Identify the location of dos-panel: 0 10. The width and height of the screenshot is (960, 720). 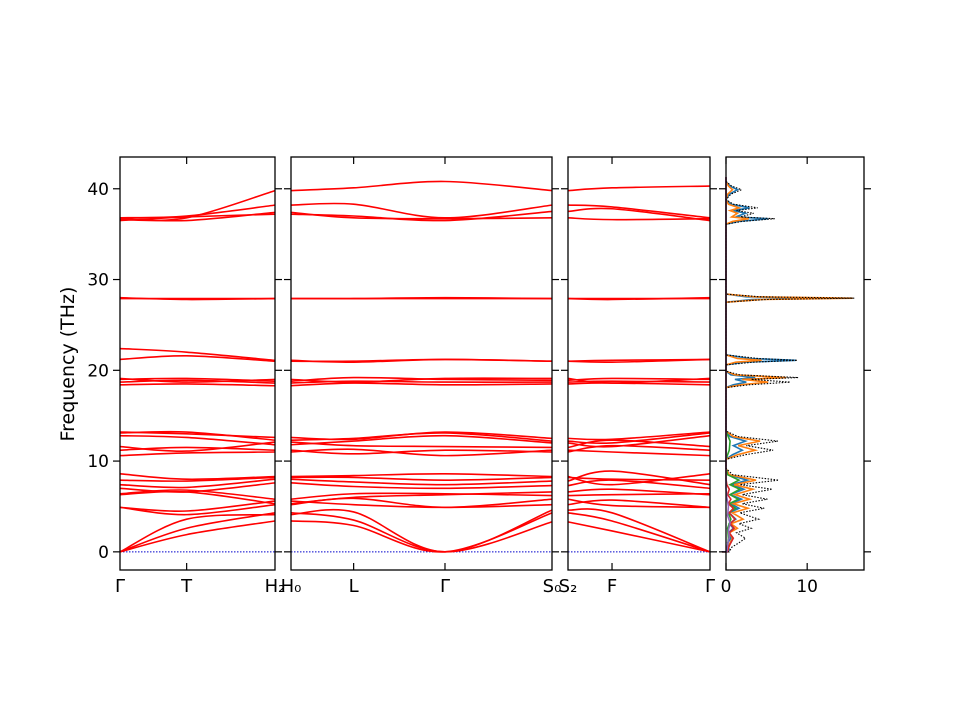
(795, 376).